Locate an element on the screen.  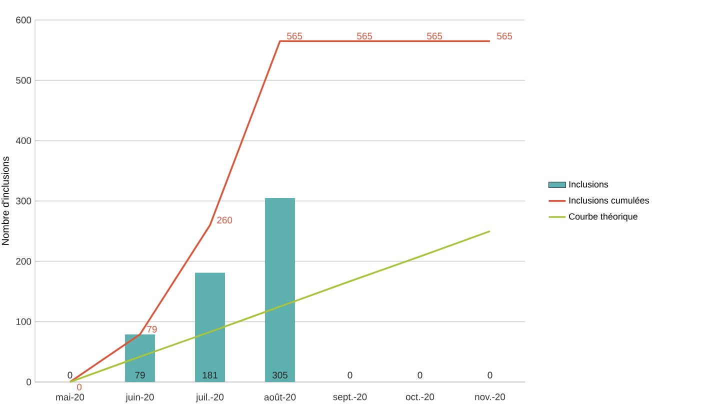
data-label: 260 is located at coordinates (224, 220).